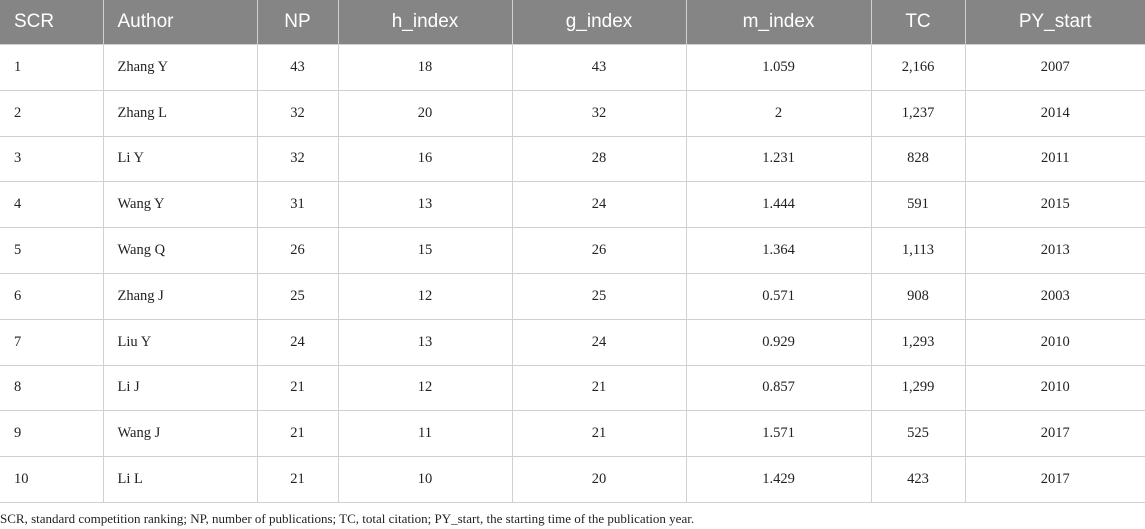  I want to click on table-row: 3 Li Y 32 16 28 1.231 828 2011, so click(572, 159).